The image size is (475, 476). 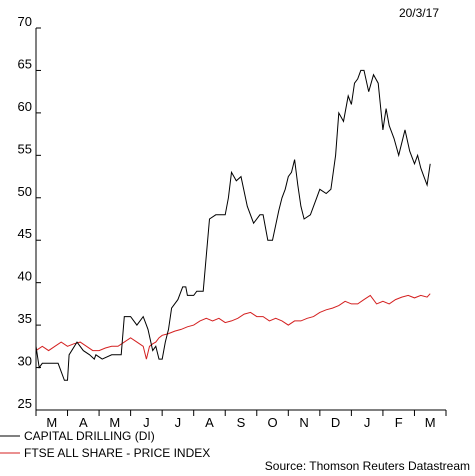 I want to click on y-tick-label: 50, so click(x=25, y=191).